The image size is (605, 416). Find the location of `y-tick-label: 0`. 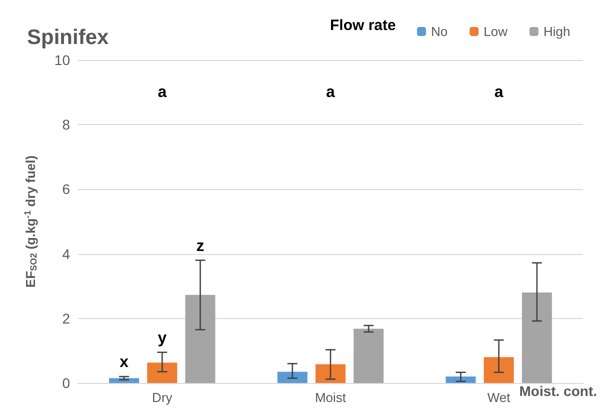

y-tick-label: 0 is located at coordinates (66, 383).